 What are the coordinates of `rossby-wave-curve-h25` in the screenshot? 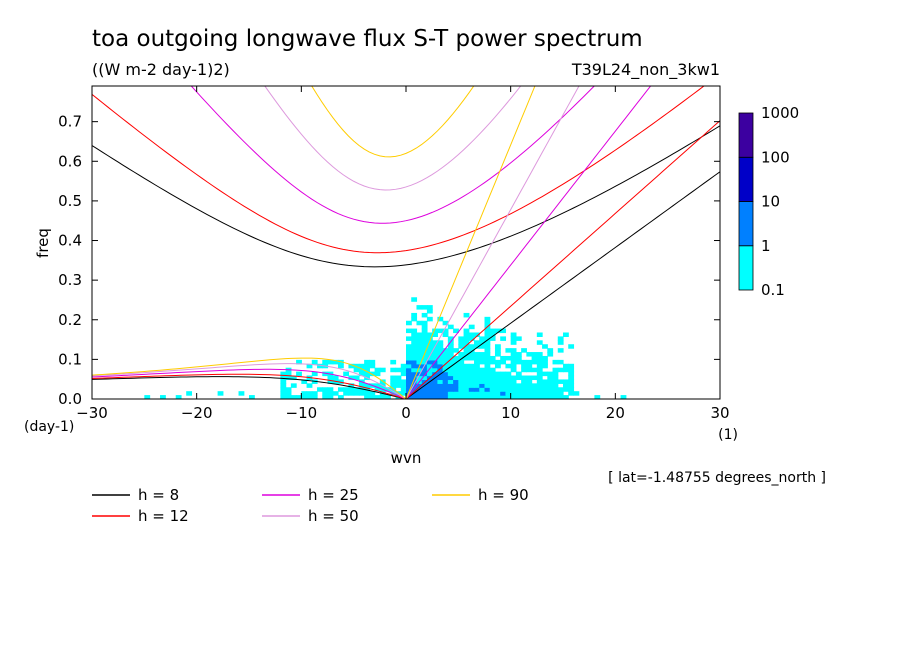 It's located at (249, 383).